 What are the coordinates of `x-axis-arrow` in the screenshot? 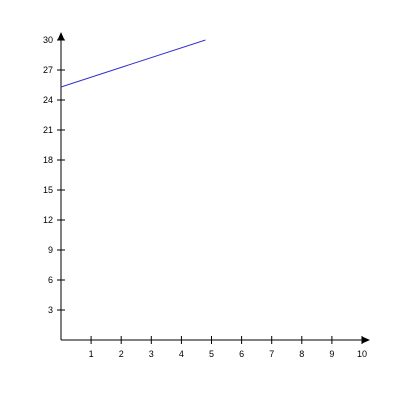 It's located at (366, 340).